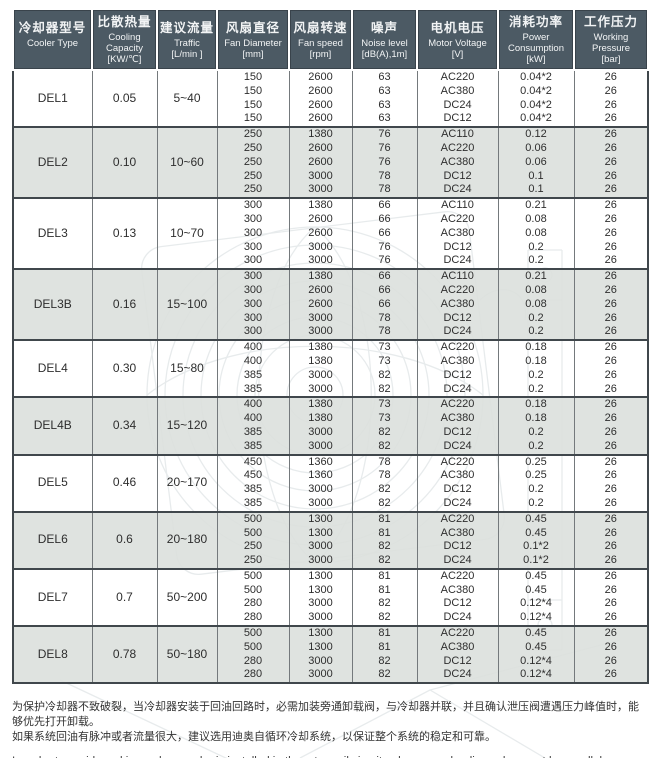 The image size is (659, 758). What do you see at coordinates (536, 461) in the screenshot?
I see `power-consumption-cell: 0.25` at bounding box center [536, 461].